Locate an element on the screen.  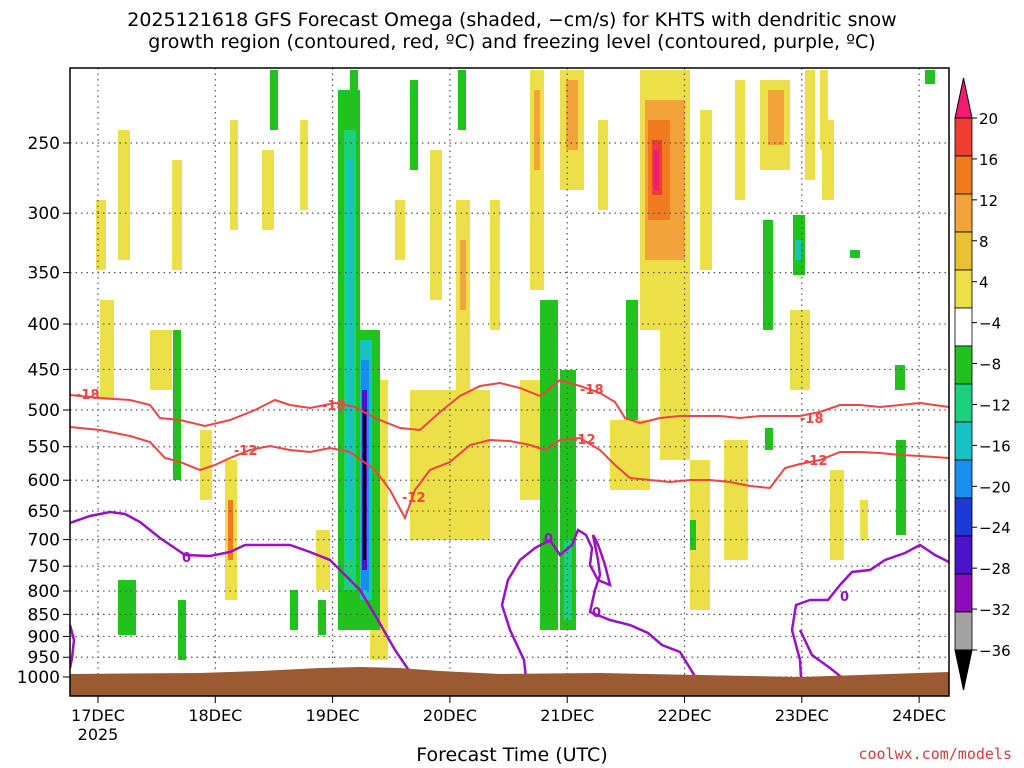
colorbar-label: −4 is located at coordinates (990, 324).